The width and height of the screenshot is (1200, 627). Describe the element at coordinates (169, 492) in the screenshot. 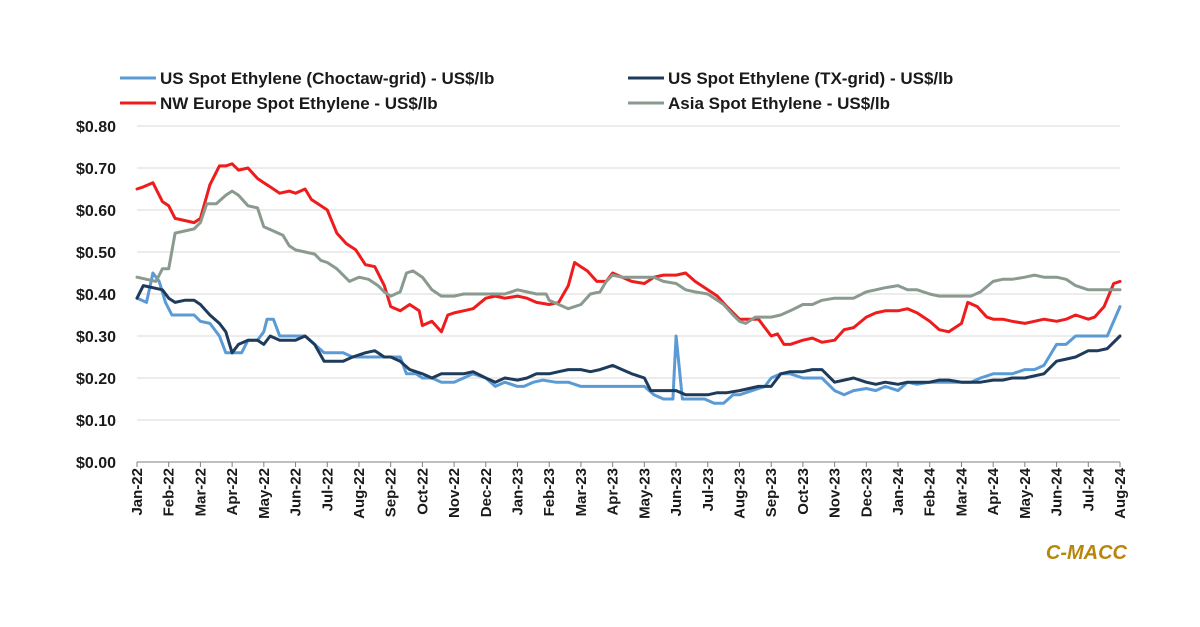

I see `x-tick-label: Feb-22` at that location.